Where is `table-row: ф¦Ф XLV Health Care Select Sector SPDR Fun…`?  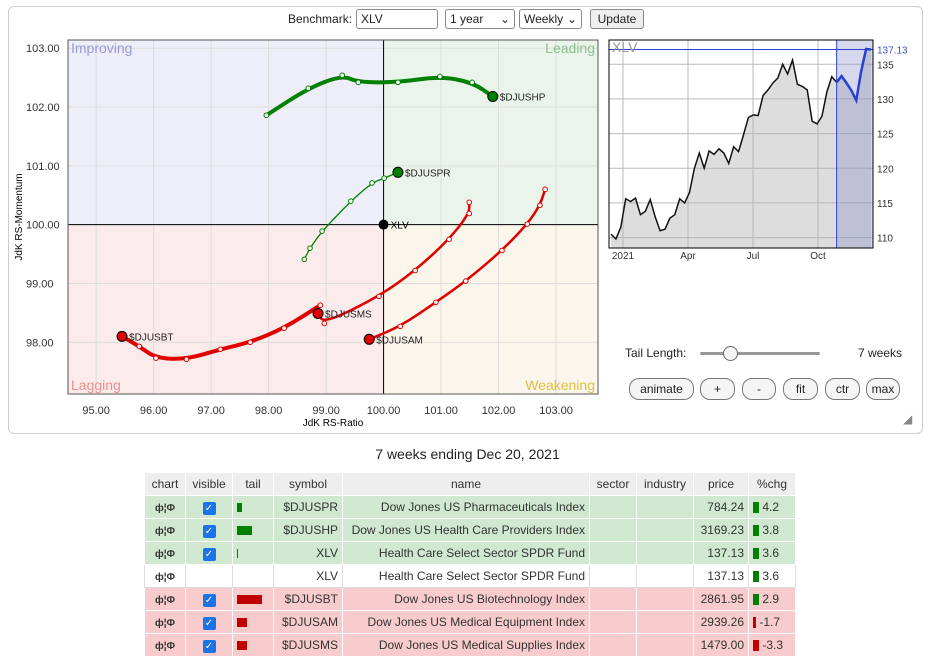
table-row: ф¦Ф XLV Health Care Select Sector SPDR Fun… is located at coordinates (470, 576).